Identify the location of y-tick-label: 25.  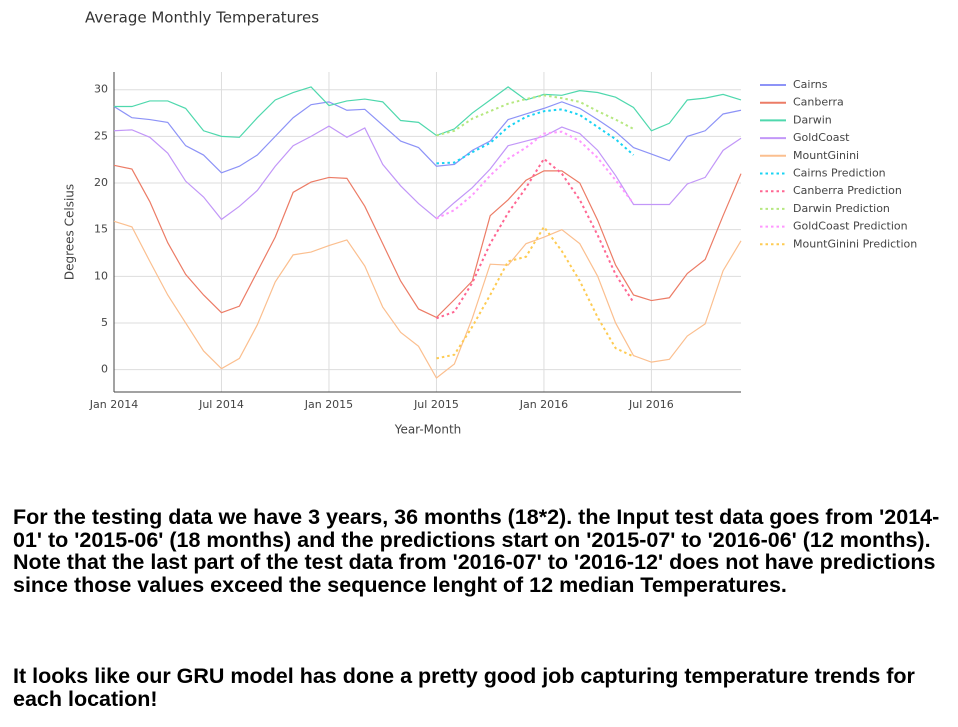
(101, 135).